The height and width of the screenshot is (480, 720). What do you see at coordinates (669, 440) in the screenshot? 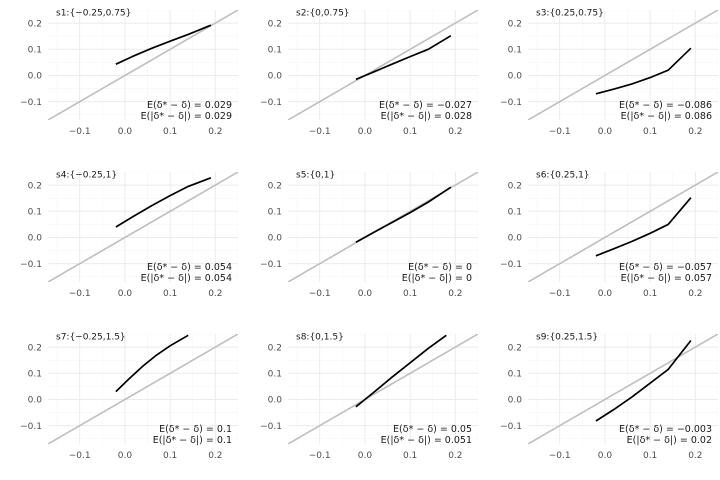
I see `mean-abs-bias-label: E(|δ* − δ|) = 0.02` at bounding box center [669, 440].